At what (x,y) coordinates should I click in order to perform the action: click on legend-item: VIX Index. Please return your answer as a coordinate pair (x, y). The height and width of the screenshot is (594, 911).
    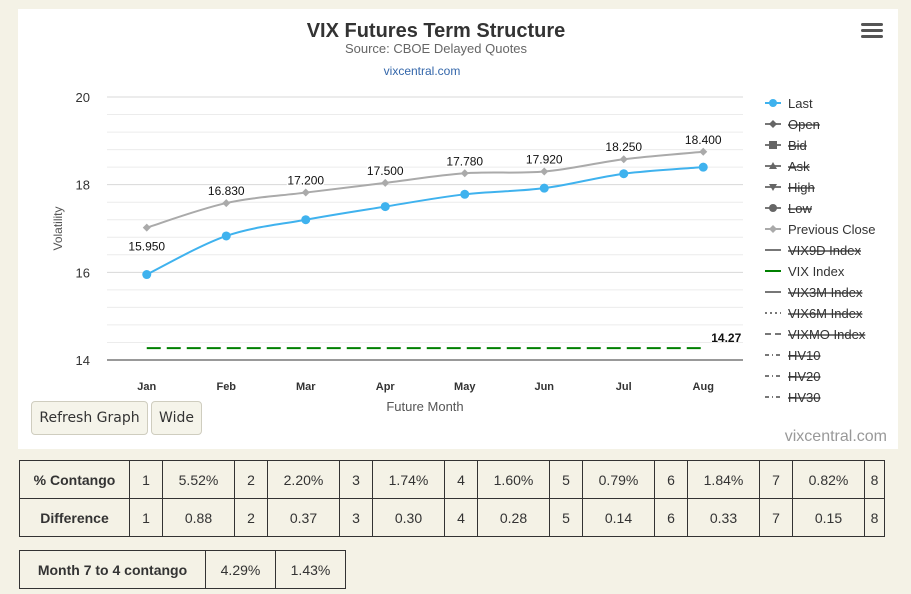
    Looking at the image, I should click on (816, 271).